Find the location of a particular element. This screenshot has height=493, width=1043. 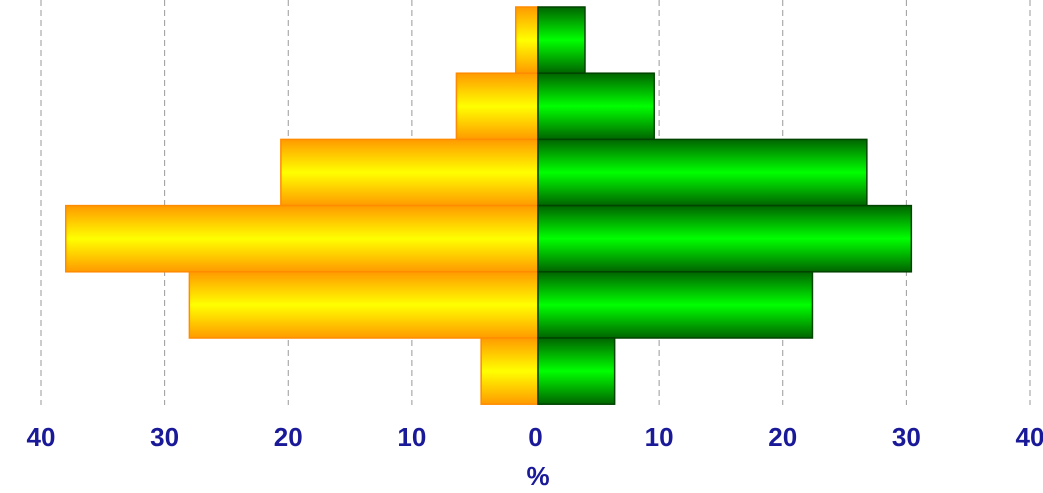

x-axis-title: % is located at coordinates (537, 476).